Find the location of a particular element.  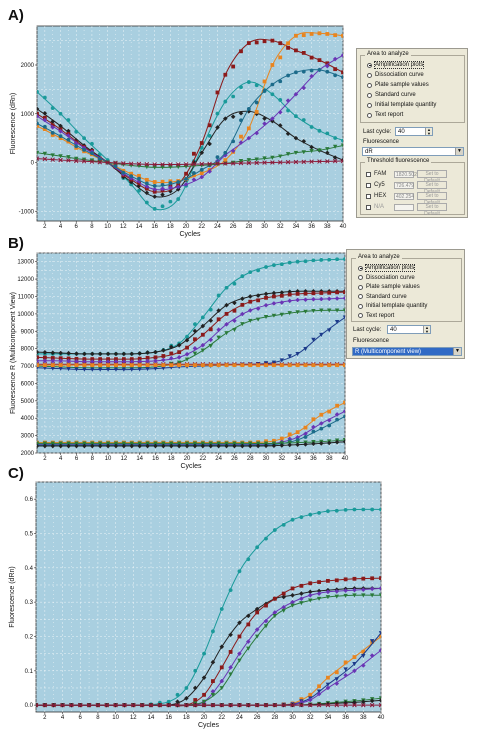

threshold-value-input: 726.479 is located at coordinates (404, 185).